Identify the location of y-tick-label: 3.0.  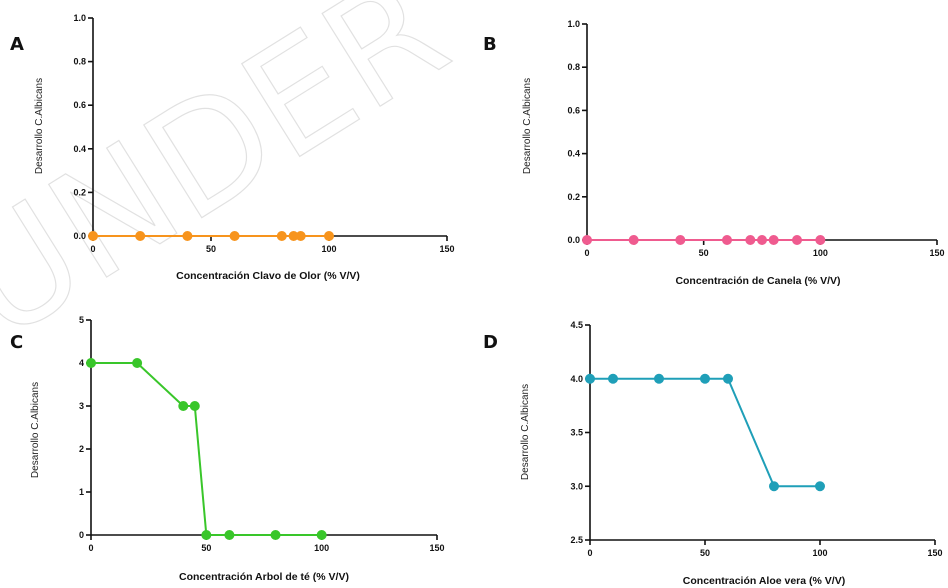
(576, 486).